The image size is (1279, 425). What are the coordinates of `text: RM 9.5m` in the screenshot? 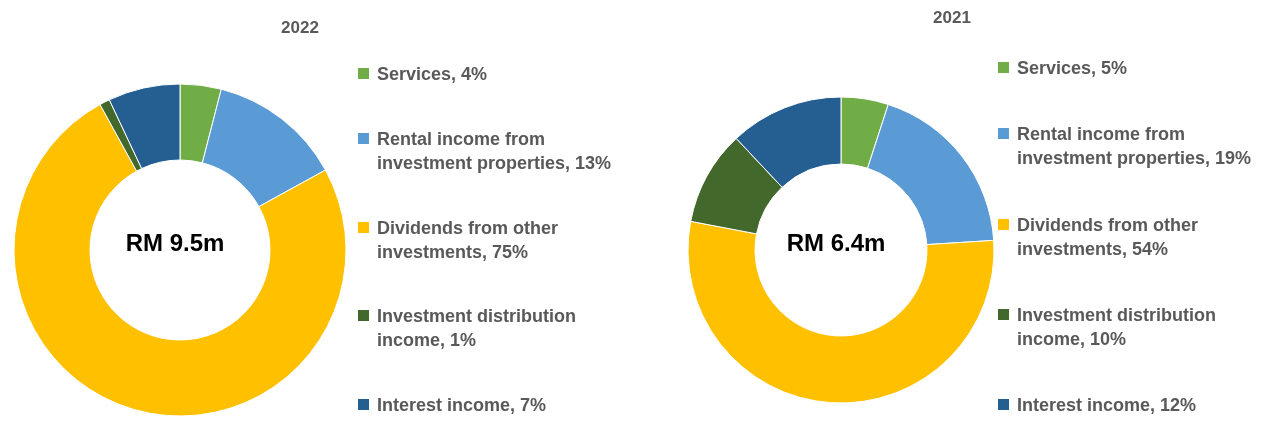 It's located at (175, 243).